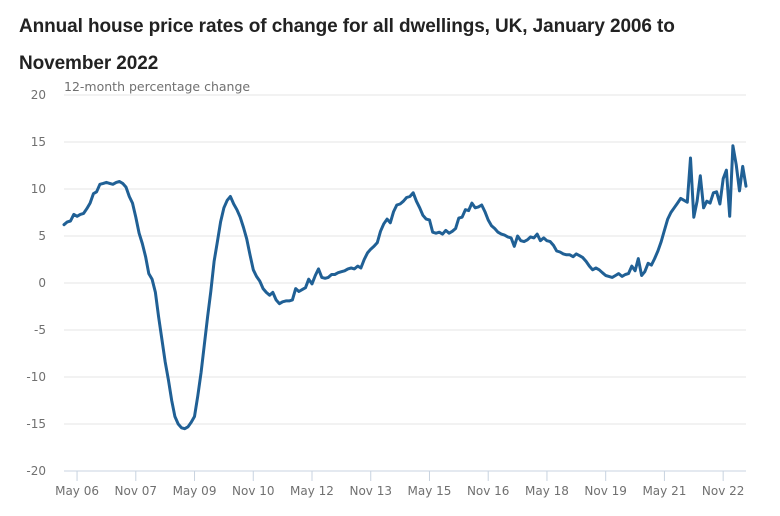  I want to click on x-tick-label: May 06, so click(77, 491).